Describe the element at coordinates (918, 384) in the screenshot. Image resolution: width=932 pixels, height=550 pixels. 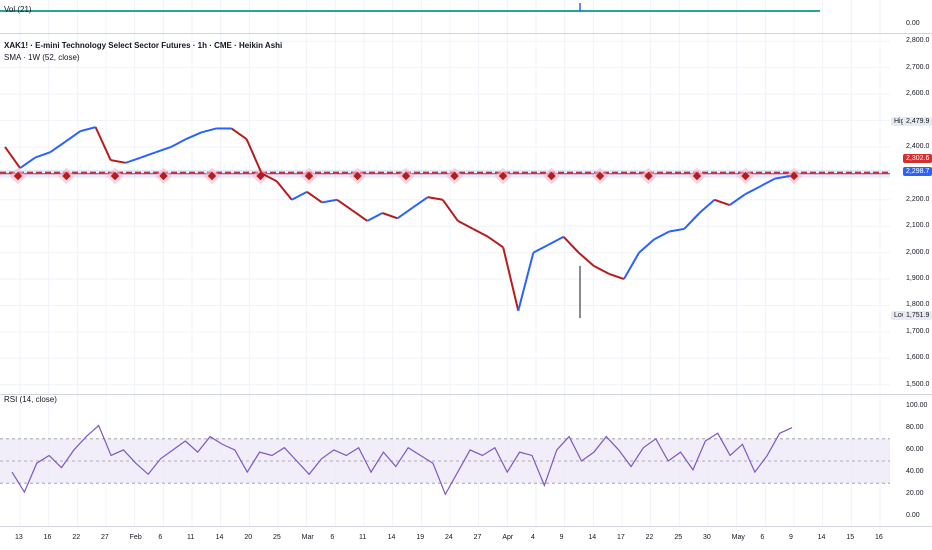
I see `price-tick-label: 1,500.0` at that location.